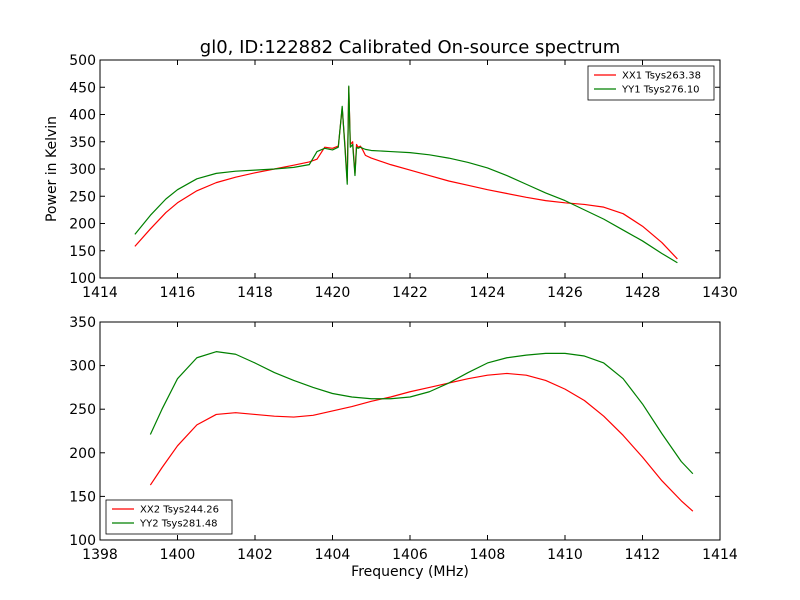 This screenshot has height=600, width=800. What do you see at coordinates (565, 555) in the screenshot?
I see `x-tick-label: 1410` at bounding box center [565, 555].